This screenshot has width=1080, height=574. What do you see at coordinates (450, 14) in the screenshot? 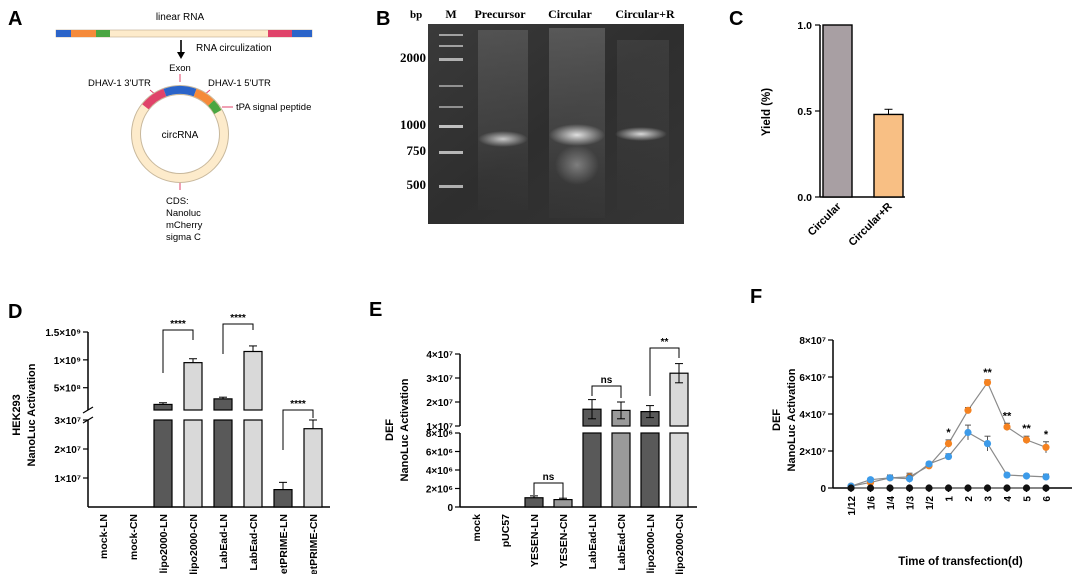
I see `marker-lane-label: M` at bounding box center [450, 14].